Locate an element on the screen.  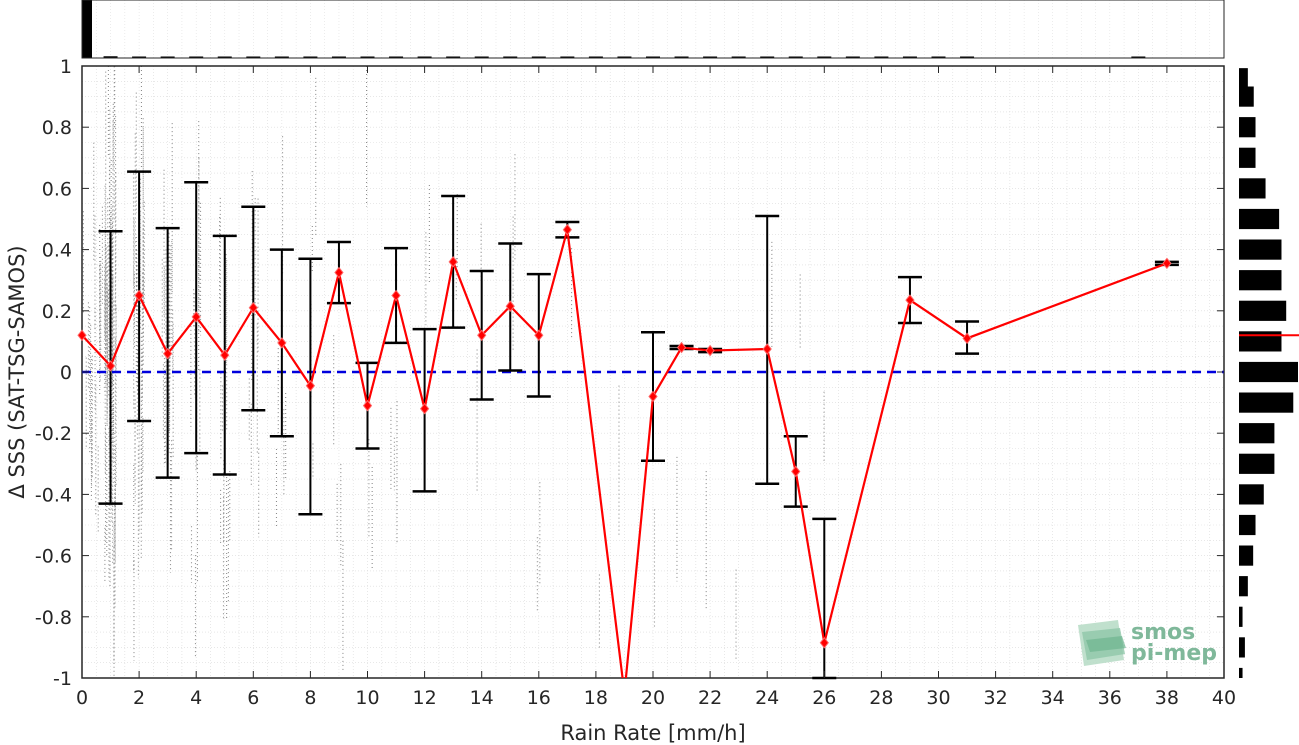
y-tick-label: 0.2 is located at coordinates (57, 312).